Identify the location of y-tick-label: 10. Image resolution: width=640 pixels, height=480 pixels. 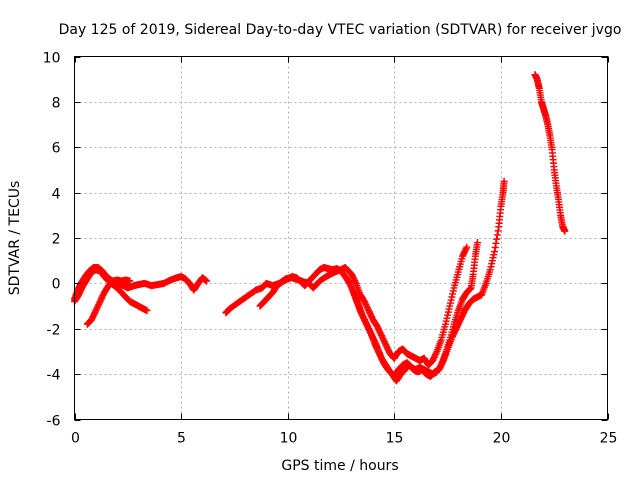
(52, 59).